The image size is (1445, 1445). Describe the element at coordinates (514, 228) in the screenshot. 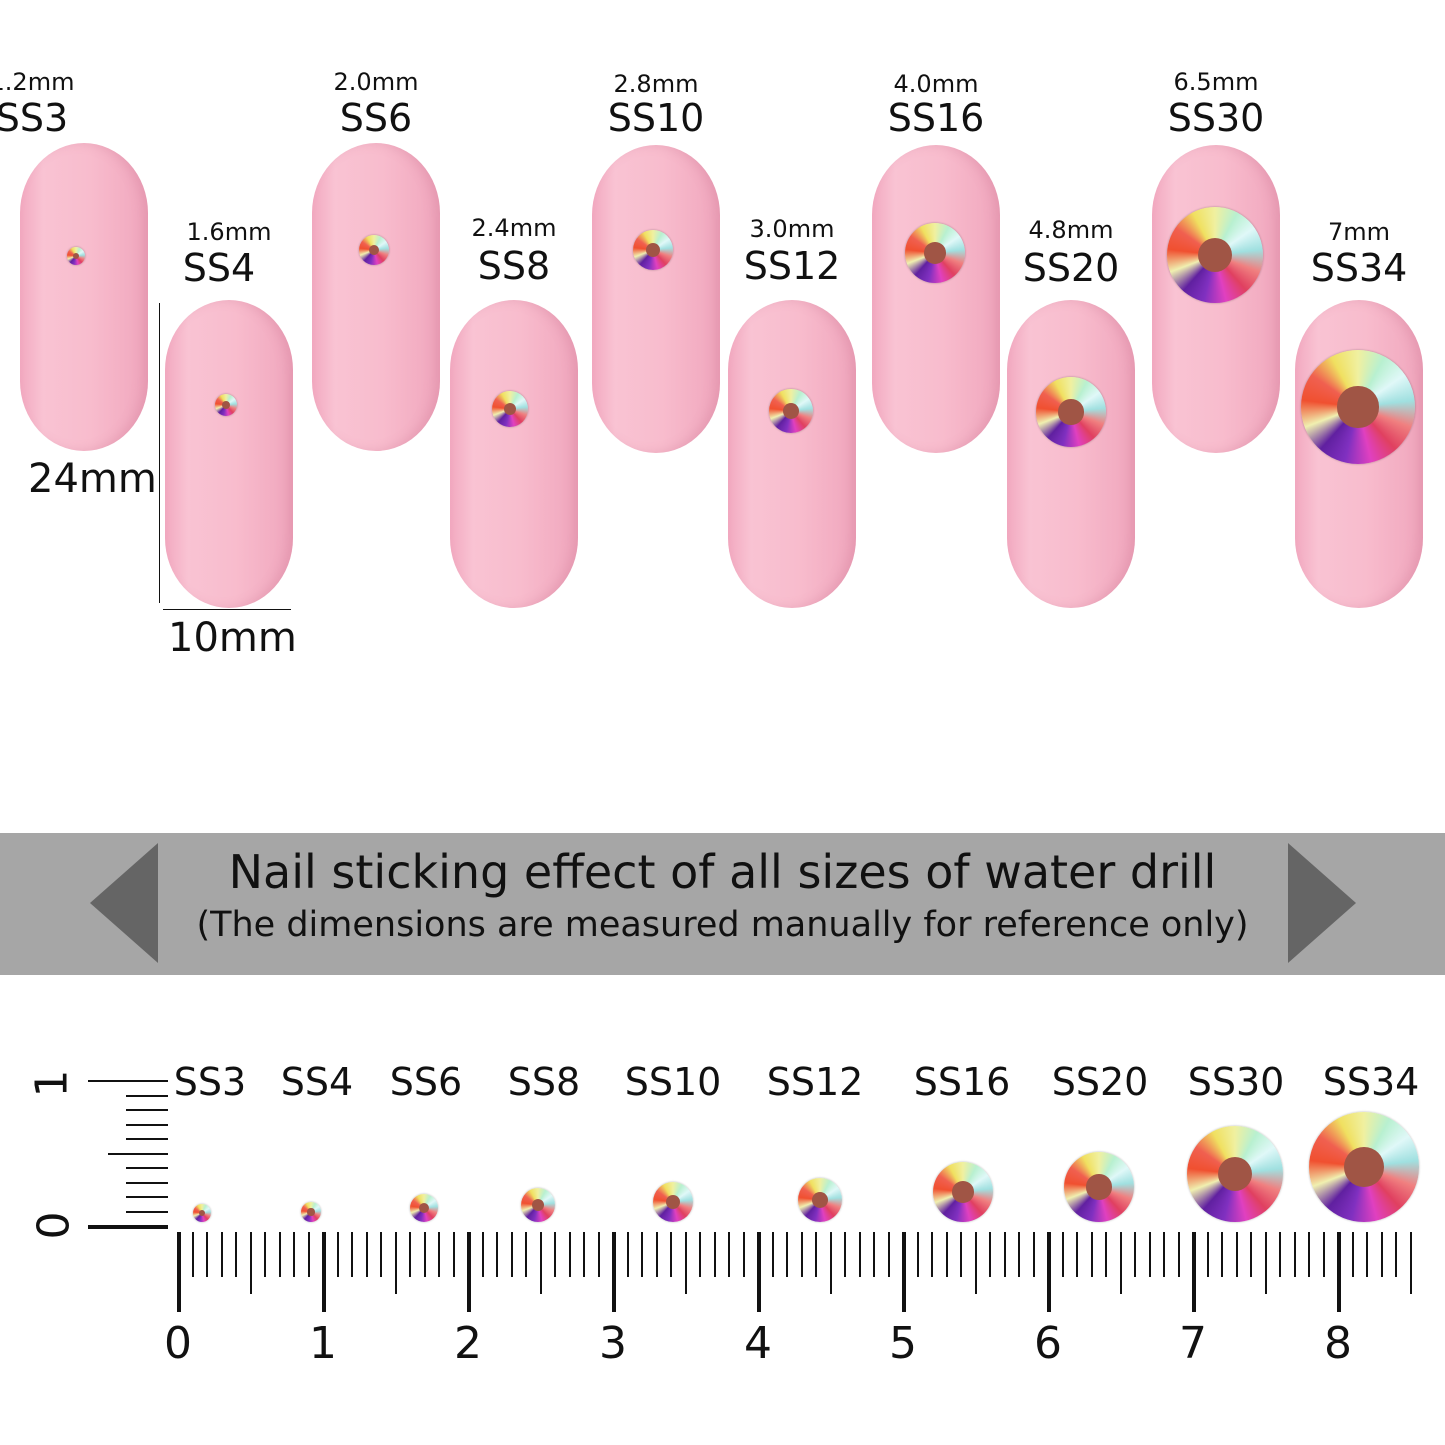

I see `size-mm-label: 2.4mm` at that location.